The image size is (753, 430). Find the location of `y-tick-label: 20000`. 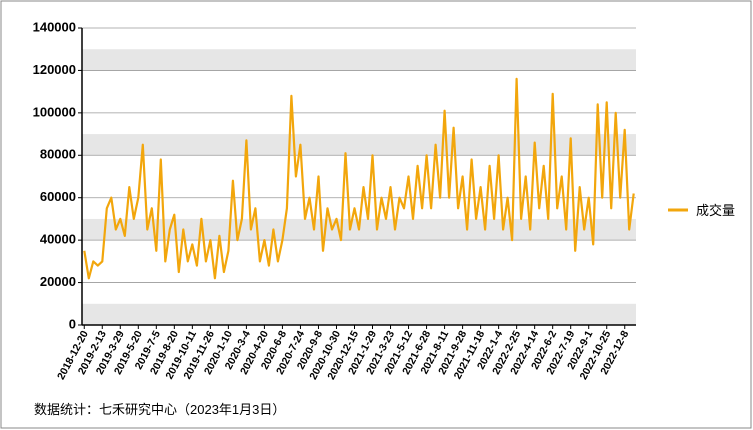

y-tick-label: 20000 is located at coordinates (58, 281).